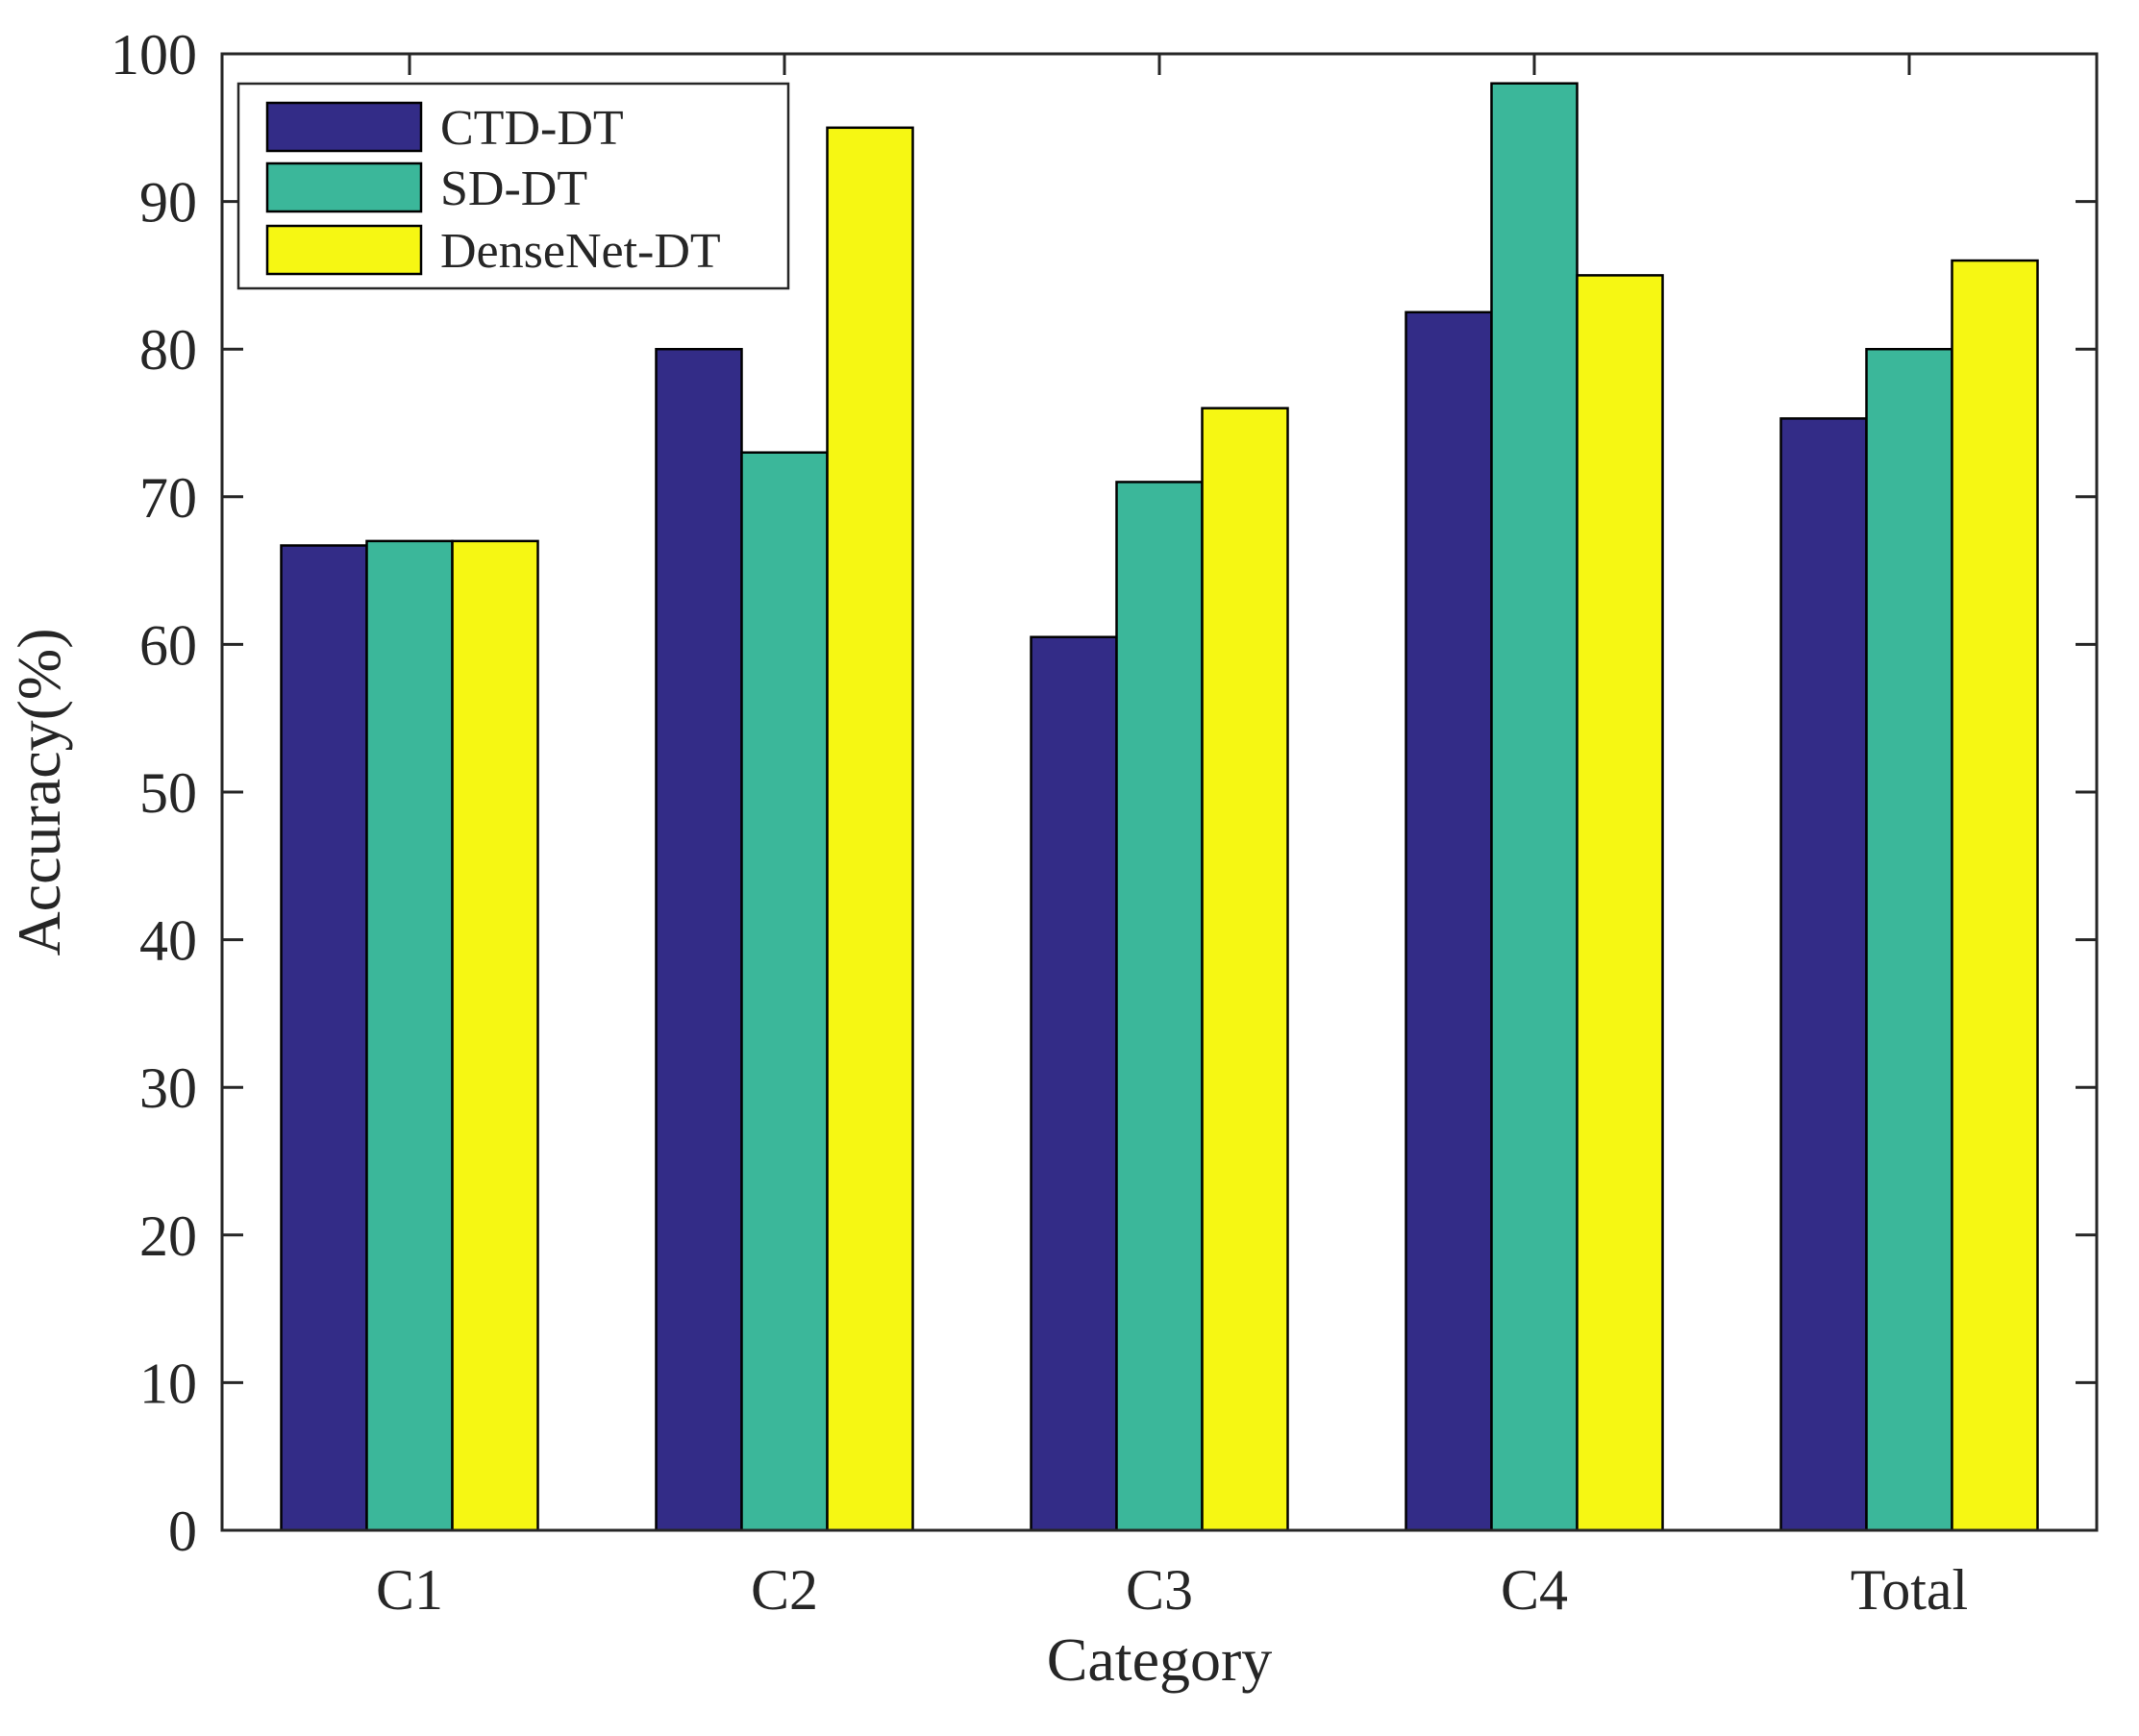  I want to click on legend-swatch-densenet-dt, so click(344, 250).